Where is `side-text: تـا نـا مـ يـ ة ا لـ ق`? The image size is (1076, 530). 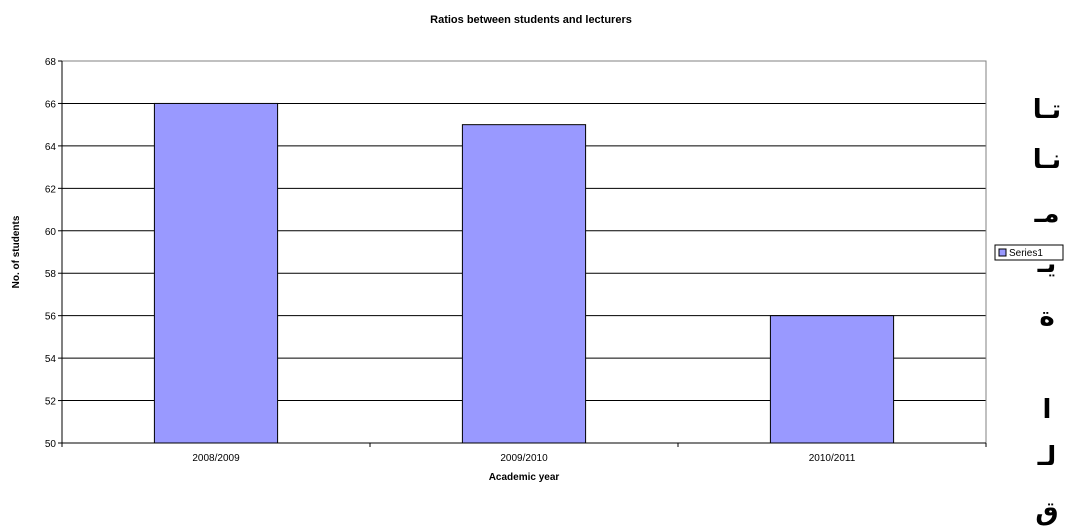
side-text: تـا نـا مـ يـ ة ا لـ ق is located at coordinates (1047, 311).